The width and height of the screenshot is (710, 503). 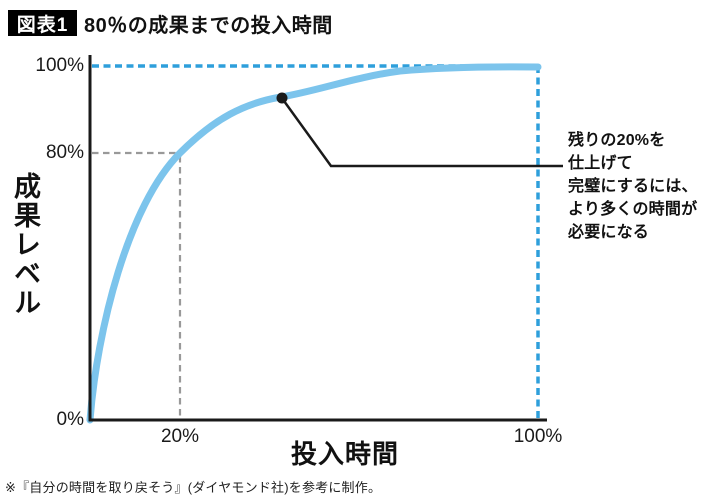 What do you see at coordinates (633, 209) in the screenshot?
I see `annotation-line-4: より多くの時間が` at bounding box center [633, 209].